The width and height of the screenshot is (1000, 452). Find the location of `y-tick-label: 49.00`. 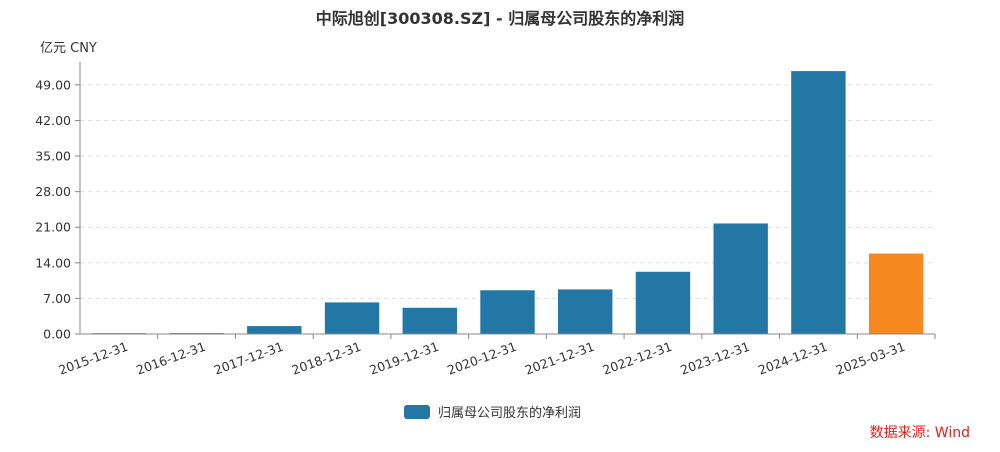

y-tick-label: 49.00 is located at coordinates (53, 84).